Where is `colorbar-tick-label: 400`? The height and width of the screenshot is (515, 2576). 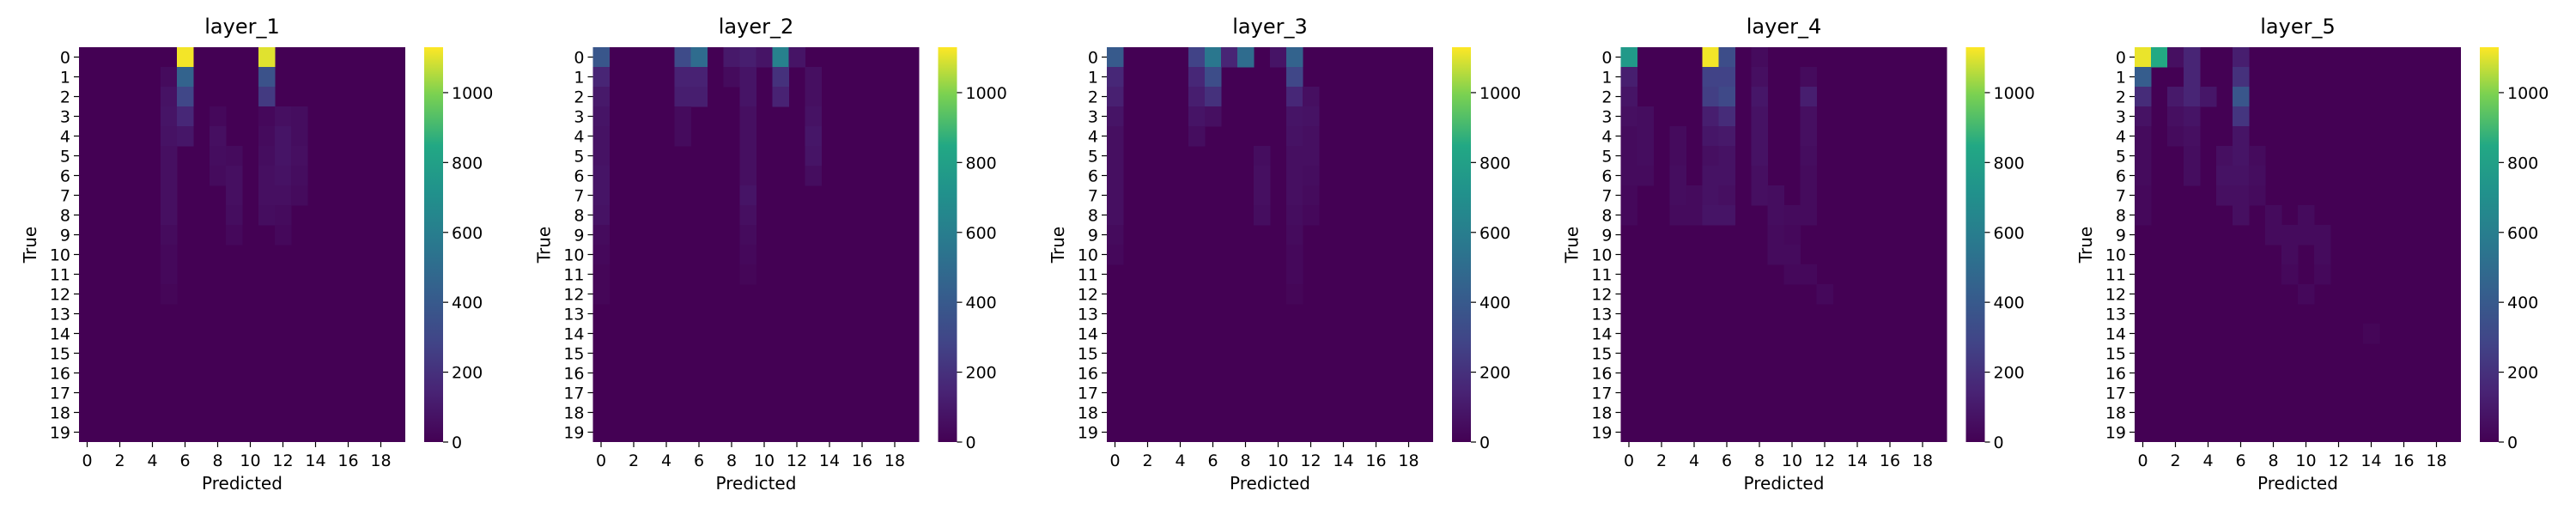
colorbar-tick-label: 400 is located at coordinates (1495, 303).